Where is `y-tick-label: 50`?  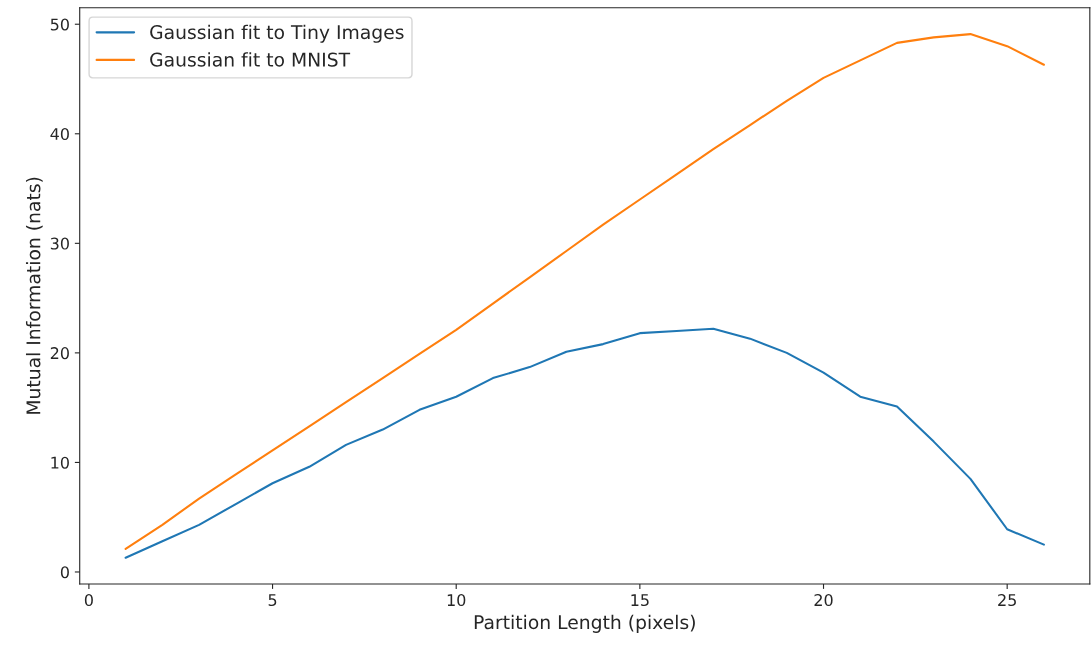 y-tick-label: 50 is located at coordinates (59, 24).